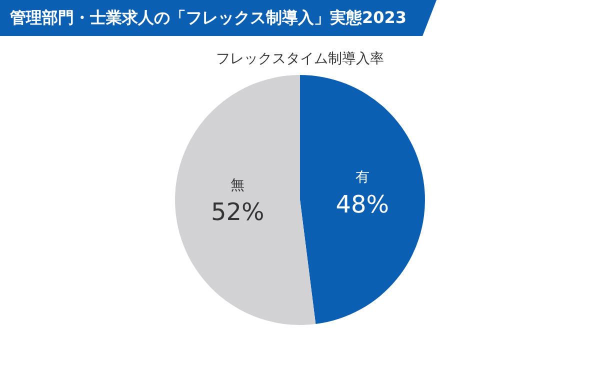 Image resolution: width=600 pixels, height=372 pixels. Describe the element at coordinates (237, 212) in the screenshot. I see `data-label: 52%` at that location.